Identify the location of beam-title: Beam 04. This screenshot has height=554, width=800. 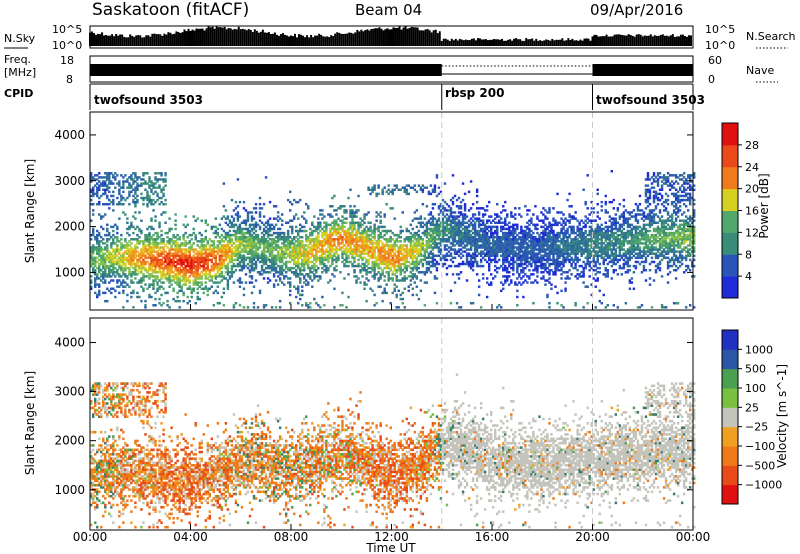
(388, 10).